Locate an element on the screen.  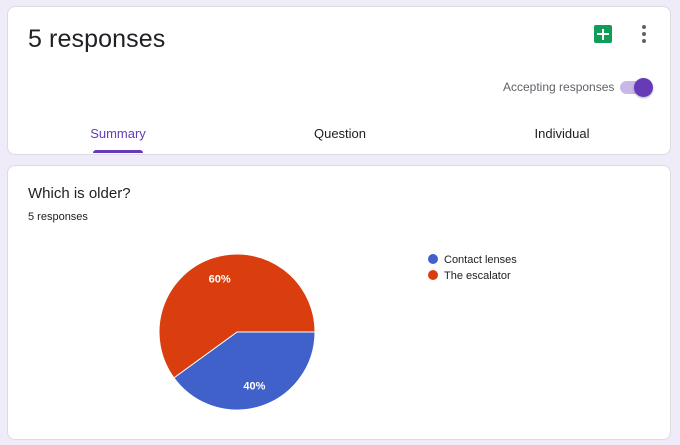
pie-slice-label: 40% is located at coordinates (254, 386).